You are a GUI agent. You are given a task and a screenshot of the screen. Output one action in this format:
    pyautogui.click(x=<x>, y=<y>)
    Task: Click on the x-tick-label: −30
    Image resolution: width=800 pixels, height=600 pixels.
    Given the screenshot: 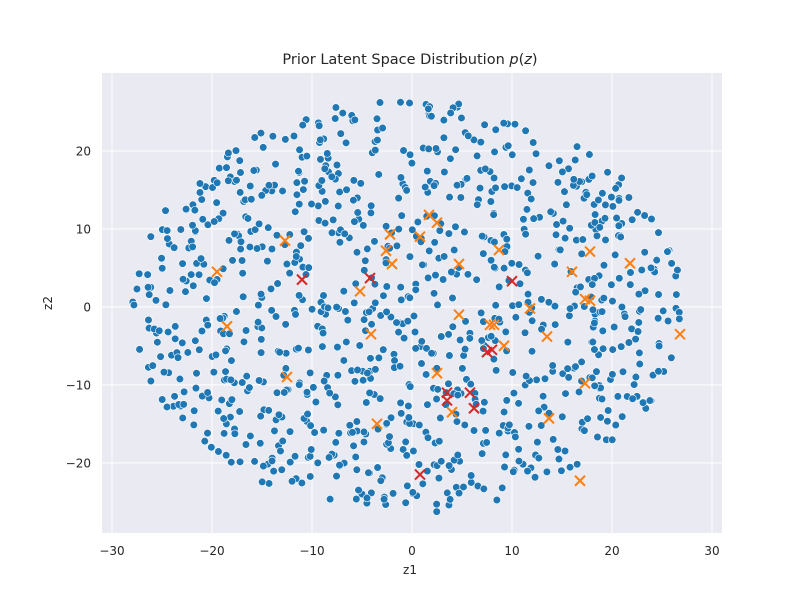 What is the action you would take?
    pyautogui.click(x=111, y=551)
    